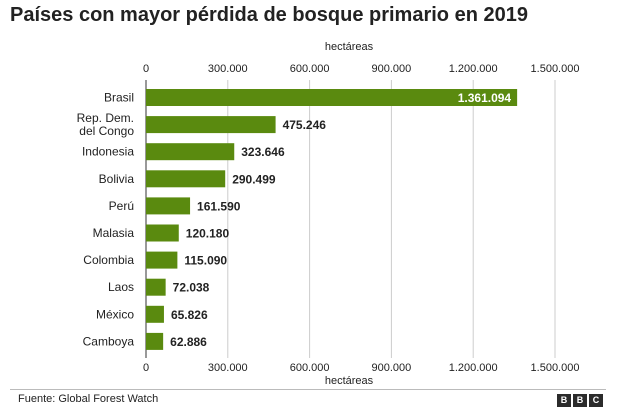 The height and width of the screenshot is (417, 622). Describe the element at coordinates (219, 206) in the screenshot. I see `value-label: 161.590` at that location.